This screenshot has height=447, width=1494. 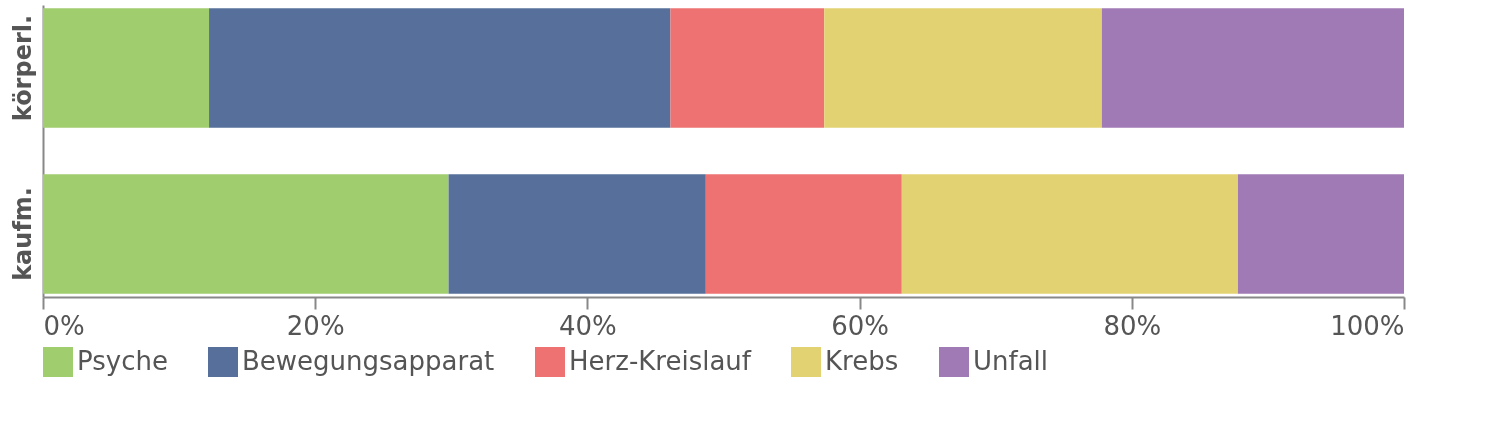 I want to click on y-tick-label: körperl., so click(x=22, y=68).